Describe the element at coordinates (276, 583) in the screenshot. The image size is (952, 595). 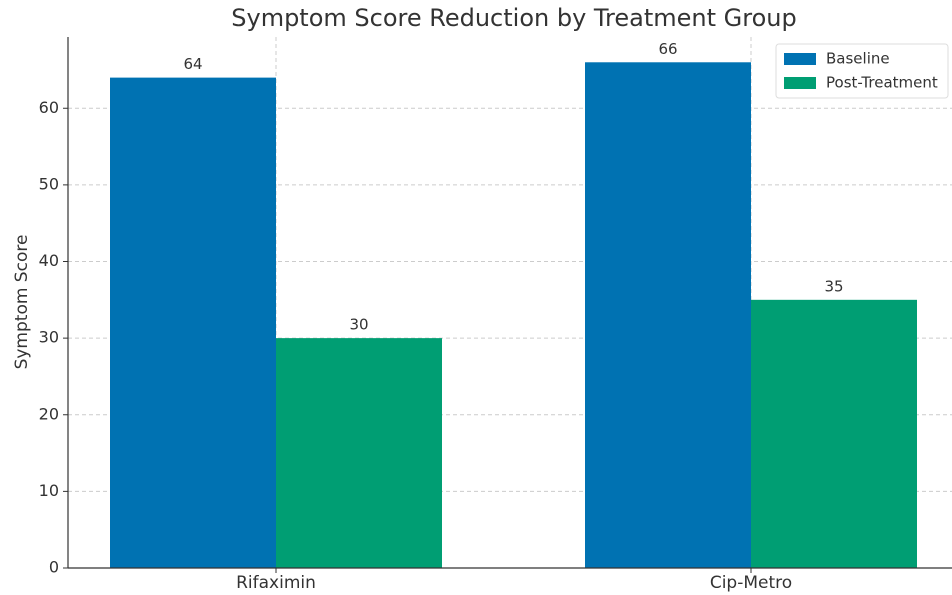
I see `x-tick-label: Rifaximin` at that location.